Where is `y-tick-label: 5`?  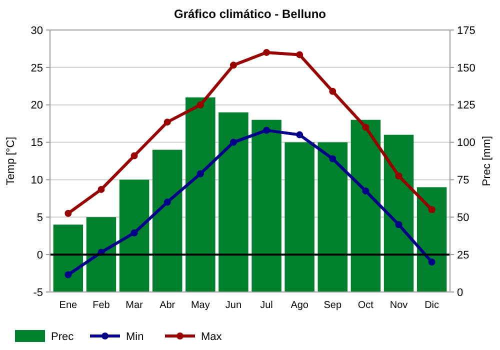
y-tick-label: 5 is located at coordinates (39, 218).